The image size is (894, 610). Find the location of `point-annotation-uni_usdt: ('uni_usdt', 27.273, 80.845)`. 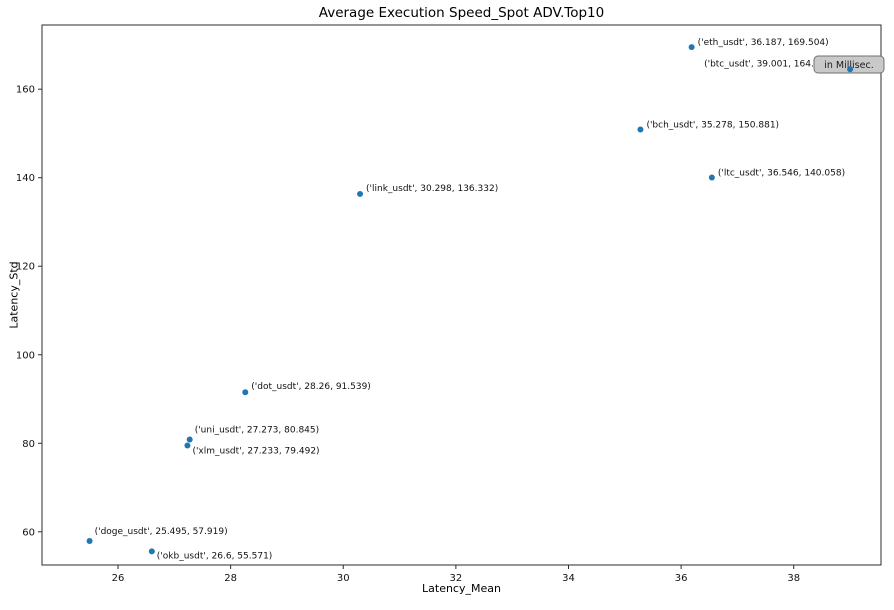

point-annotation-uni_usdt: ('uni_usdt', 27.273, 80.845) is located at coordinates (257, 431).